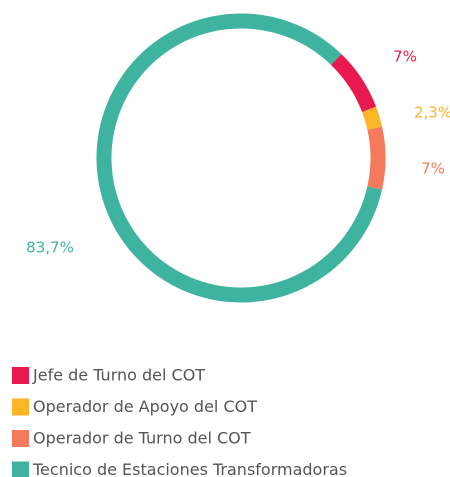  Describe the element at coordinates (118, 375) in the screenshot. I see `legend-label: Jefe de Turno del COT` at that location.